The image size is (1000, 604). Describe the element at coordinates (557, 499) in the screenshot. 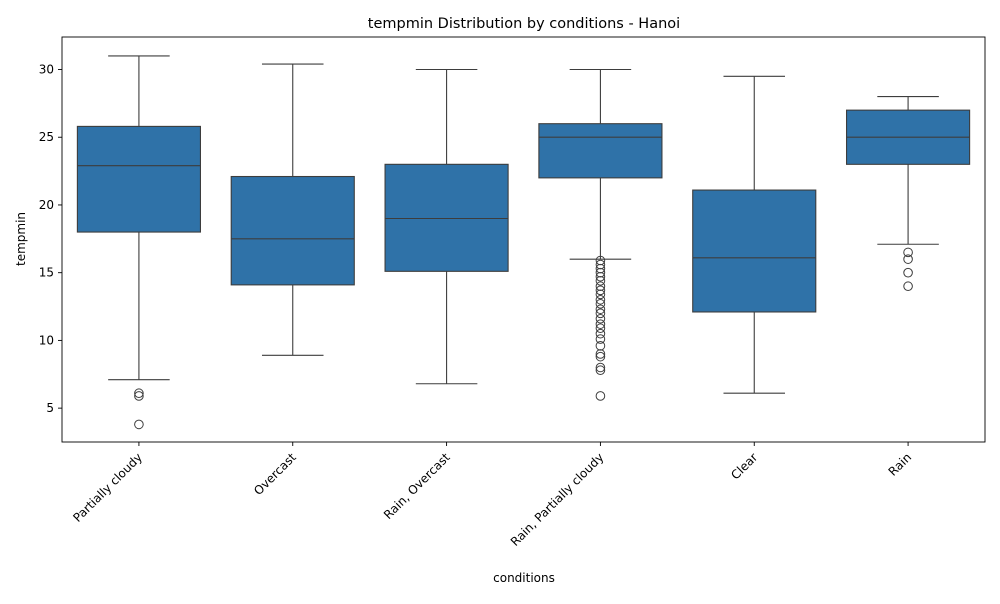

I see `x-tick-label: Rain, Partially cloudy` at that location.